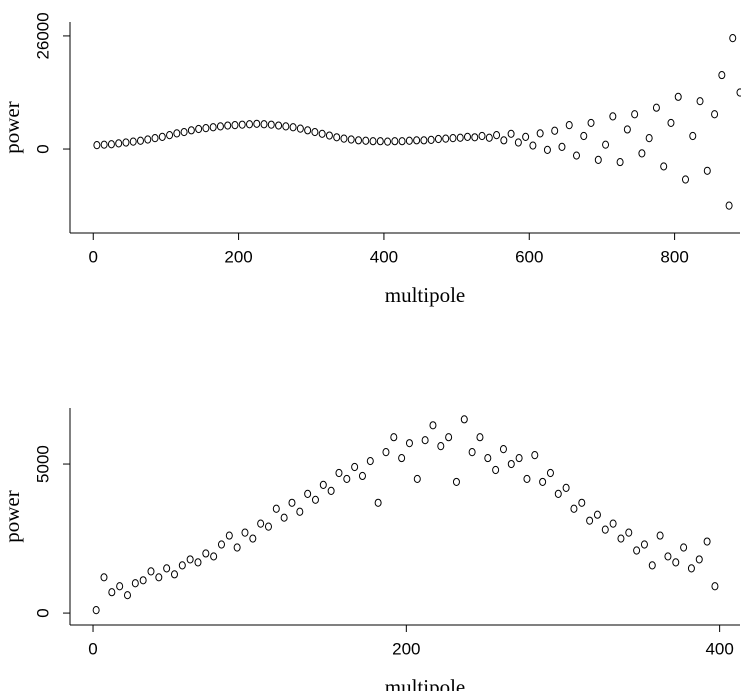  Describe the element at coordinates (42, 35) in the screenshot. I see `y-tick-label: 26000` at that location.